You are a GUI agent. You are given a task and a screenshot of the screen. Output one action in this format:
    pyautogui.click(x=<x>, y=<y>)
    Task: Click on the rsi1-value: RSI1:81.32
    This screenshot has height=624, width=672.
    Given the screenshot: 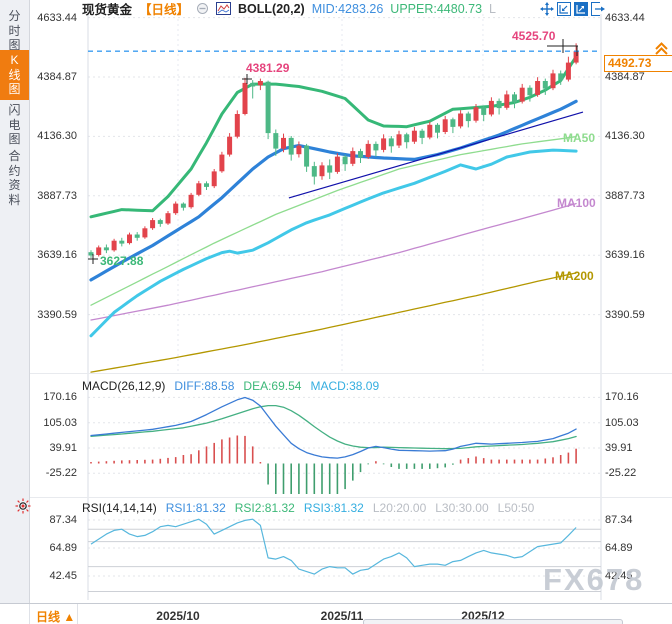 What is the action you would take?
    pyautogui.click(x=195, y=508)
    